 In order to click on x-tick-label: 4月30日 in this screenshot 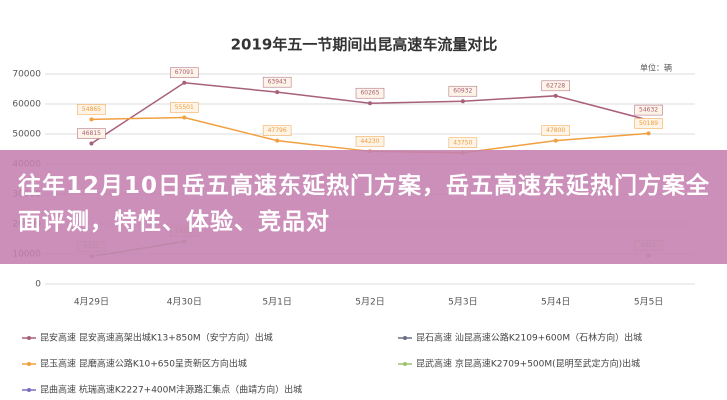, I will do `click(184, 302)`.